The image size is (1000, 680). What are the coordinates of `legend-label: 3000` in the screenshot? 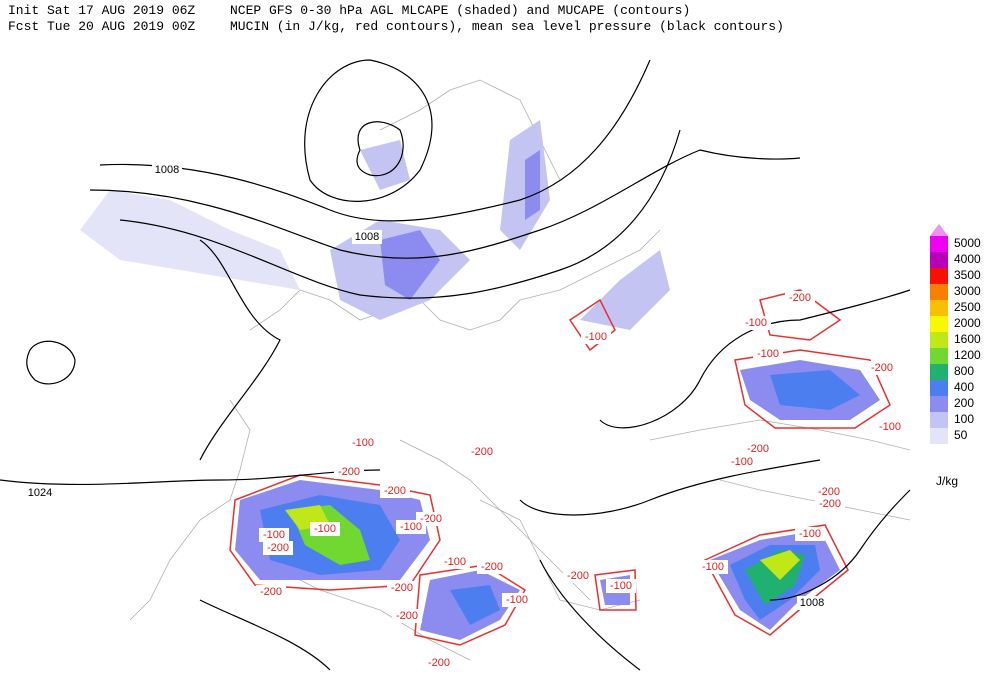 It's located at (967, 291).